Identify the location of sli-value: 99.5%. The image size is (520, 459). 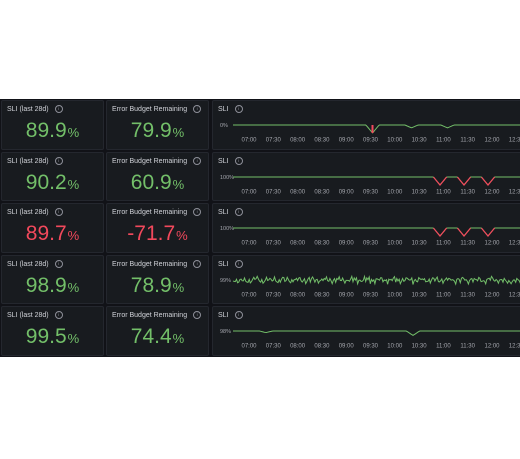
(52, 338).